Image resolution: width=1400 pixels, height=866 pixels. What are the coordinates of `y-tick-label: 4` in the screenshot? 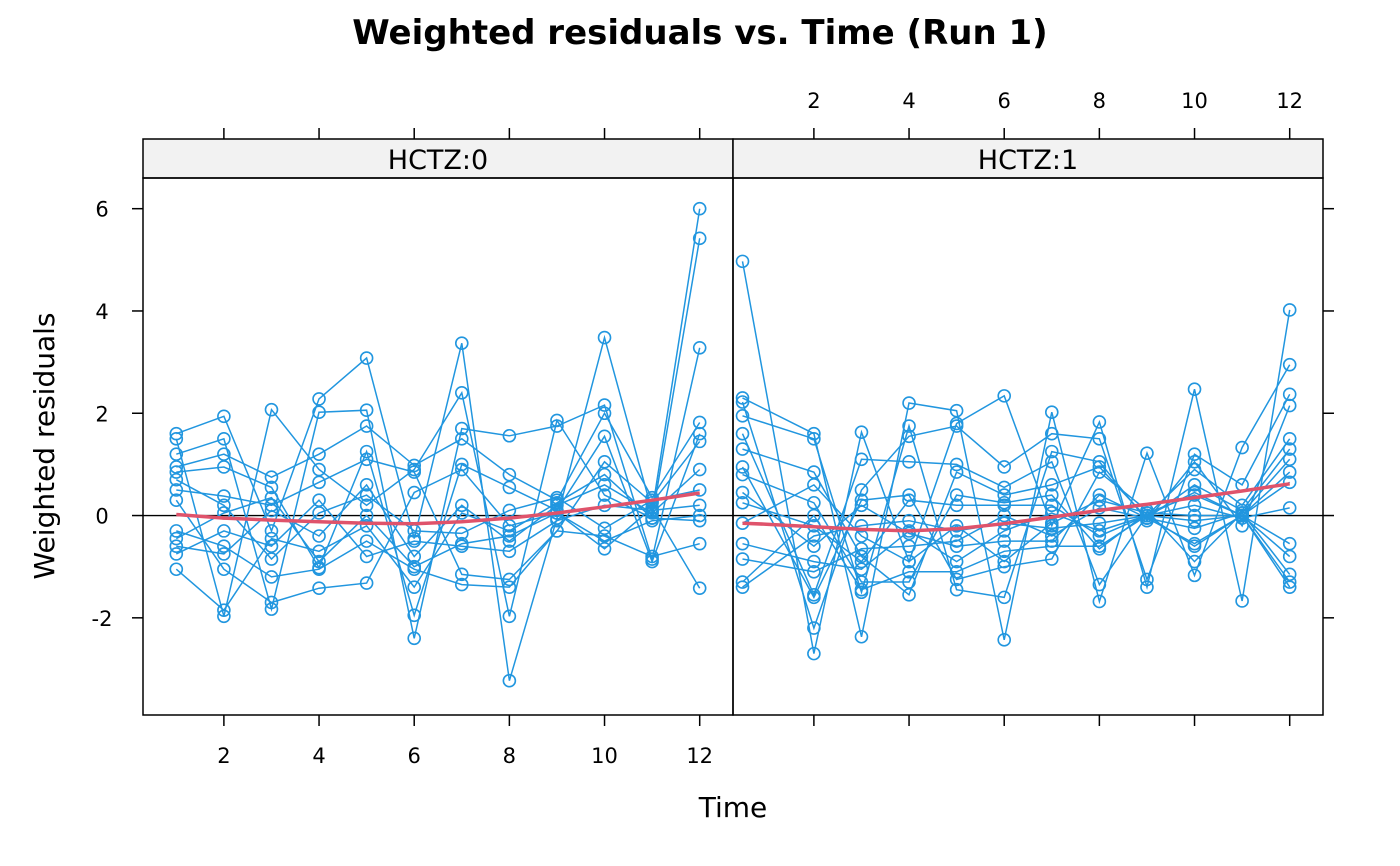 It's located at (101, 312).